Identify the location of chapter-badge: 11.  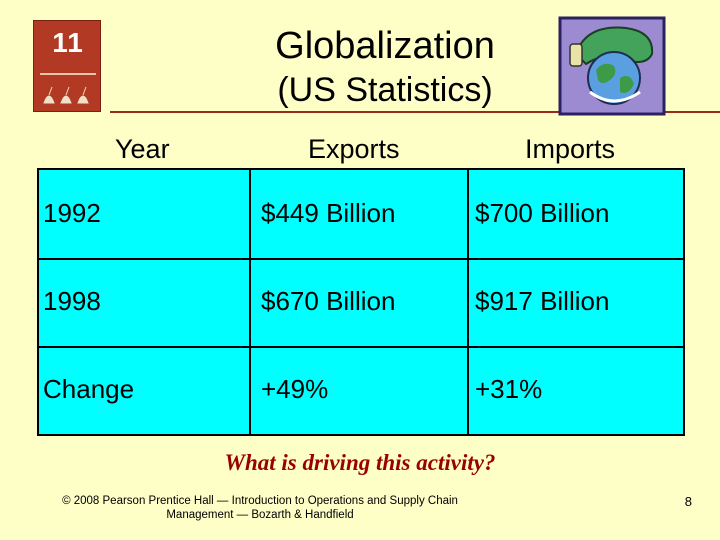
(67, 66).